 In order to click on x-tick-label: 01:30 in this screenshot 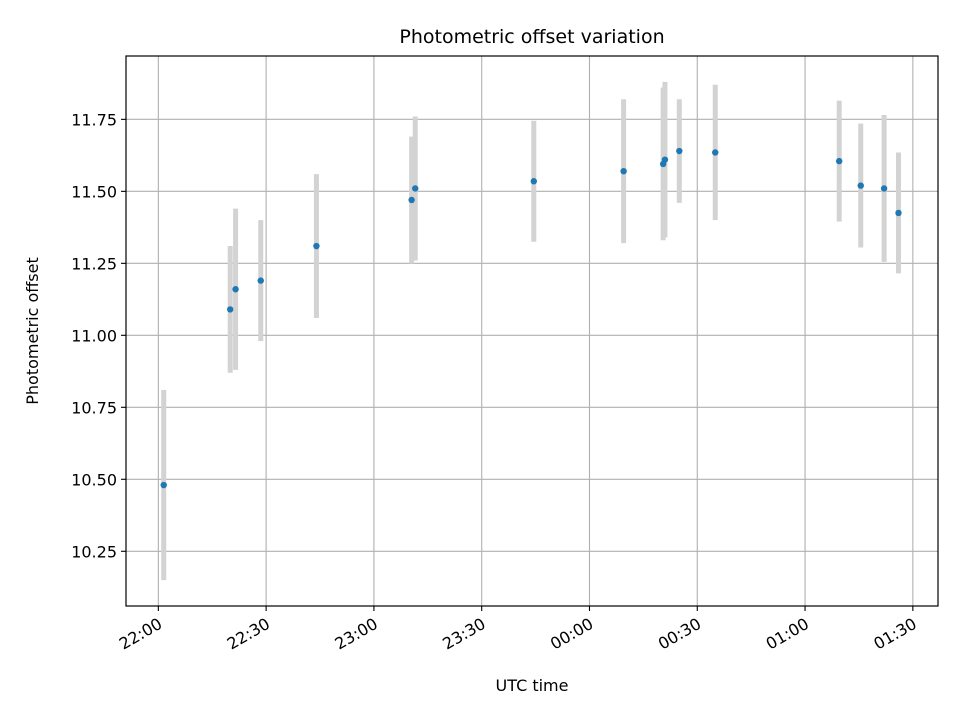, I will do `click(894, 634)`.